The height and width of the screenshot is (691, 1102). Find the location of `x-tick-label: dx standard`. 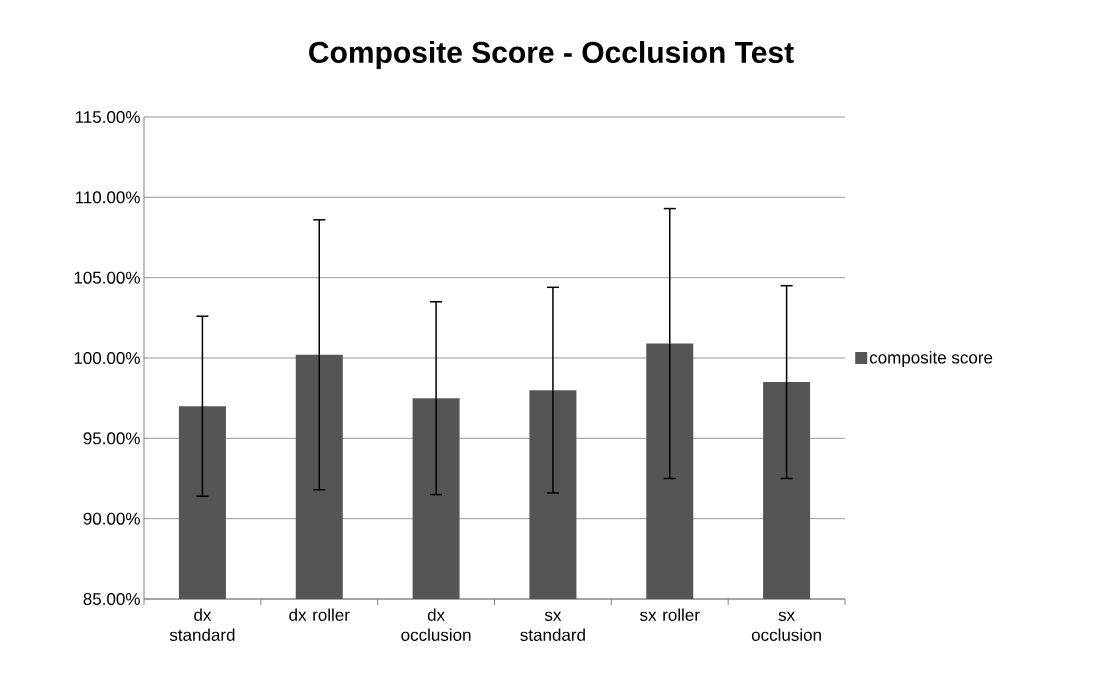

x-tick-label: dx standard is located at coordinates (202, 624).